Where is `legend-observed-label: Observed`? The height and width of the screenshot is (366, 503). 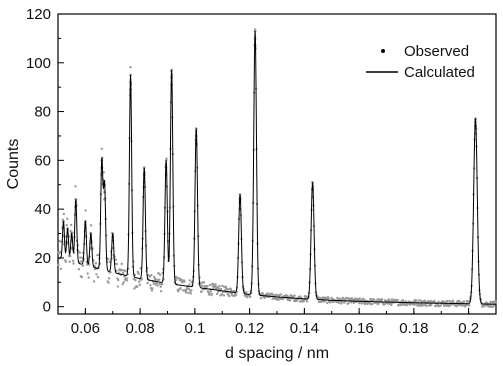 legend-observed-label: Observed is located at coordinates (436, 51).